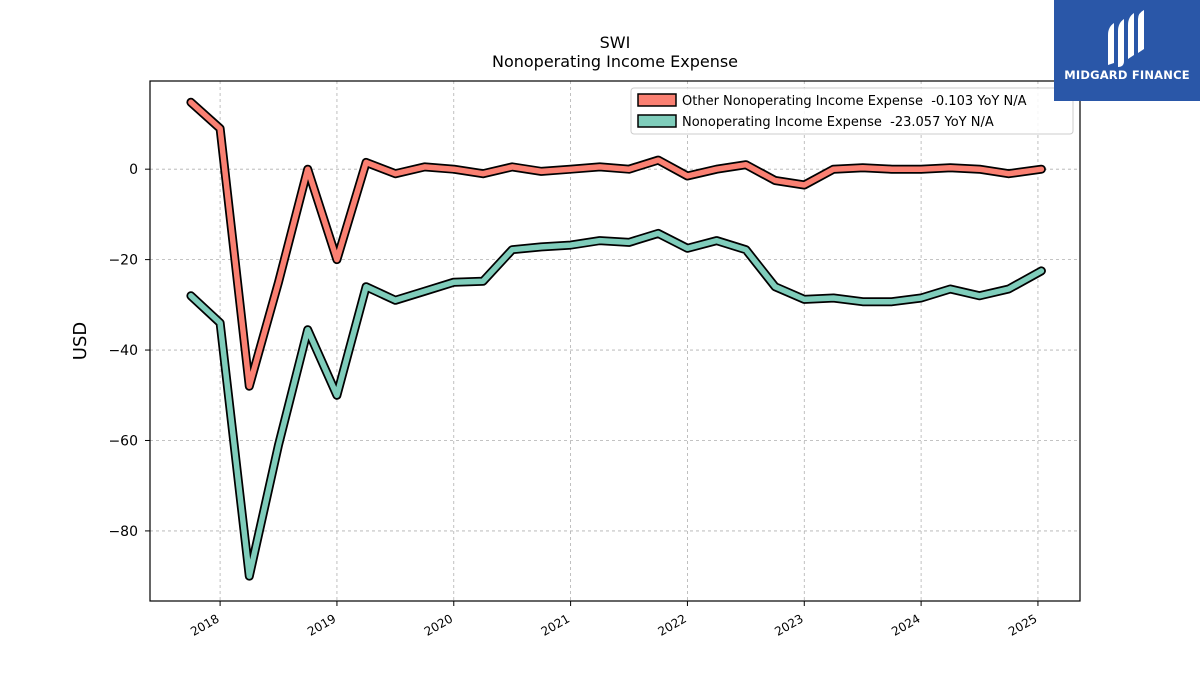  Describe the element at coordinates (438, 624) in the screenshot. I see `x-tick-label: 2020` at that location.